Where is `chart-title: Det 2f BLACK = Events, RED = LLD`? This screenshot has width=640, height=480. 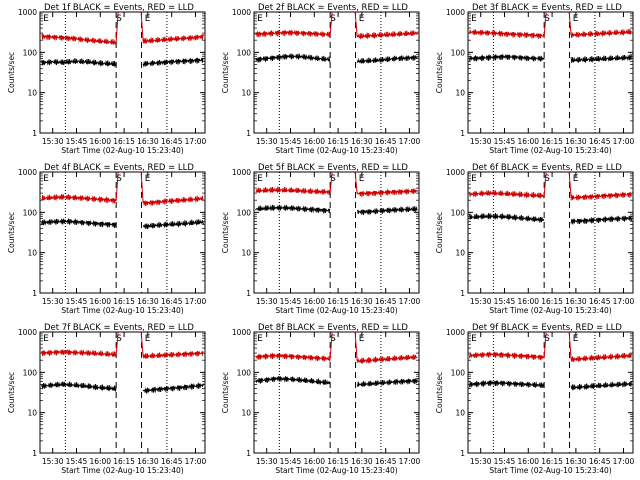
chart-title: Det 2f BLACK = Events, RED = LLD is located at coordinates (333, 8).